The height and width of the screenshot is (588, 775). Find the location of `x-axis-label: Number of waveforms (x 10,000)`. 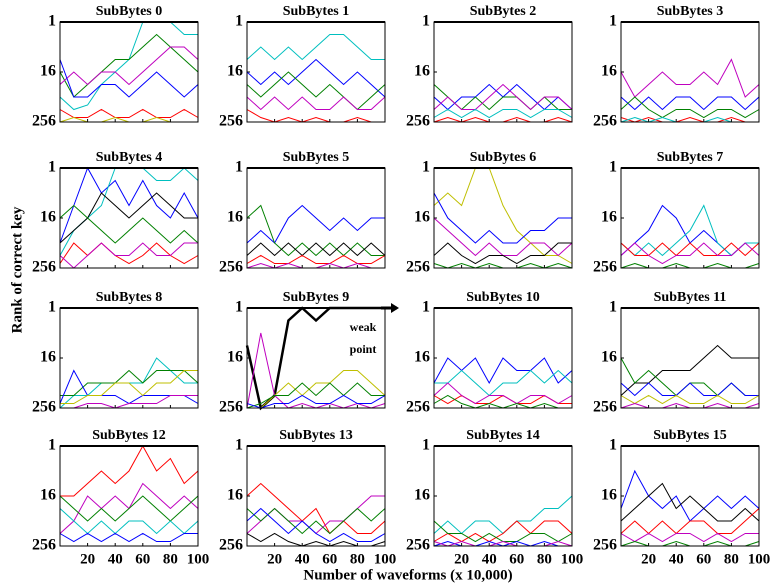

x-axis-label: Number of waveforms (x 10,000) is located at coordinates (407, 575).